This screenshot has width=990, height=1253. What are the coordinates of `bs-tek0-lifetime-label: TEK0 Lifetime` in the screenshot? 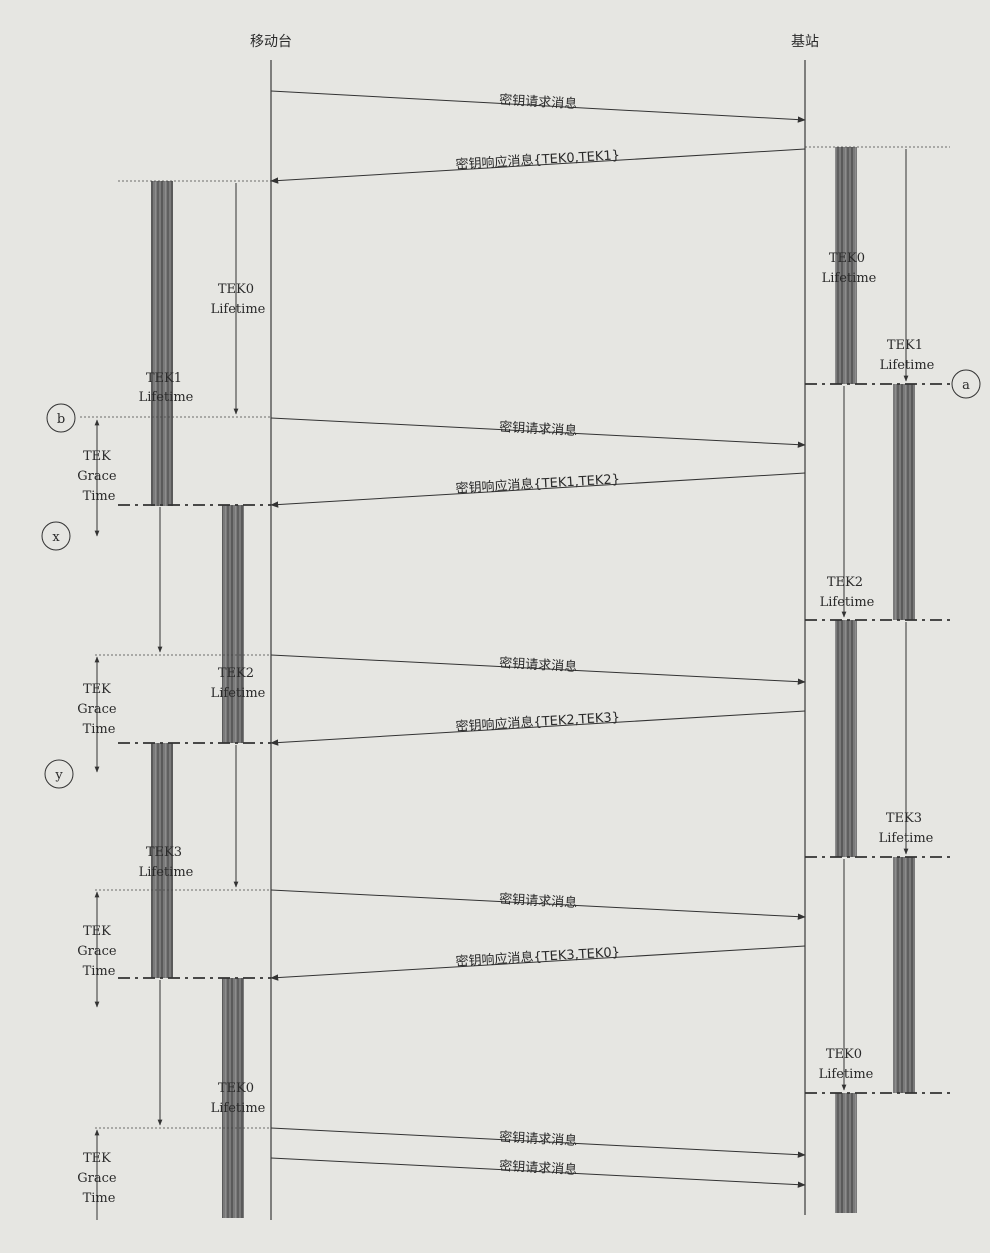 It's located at (849, 268).